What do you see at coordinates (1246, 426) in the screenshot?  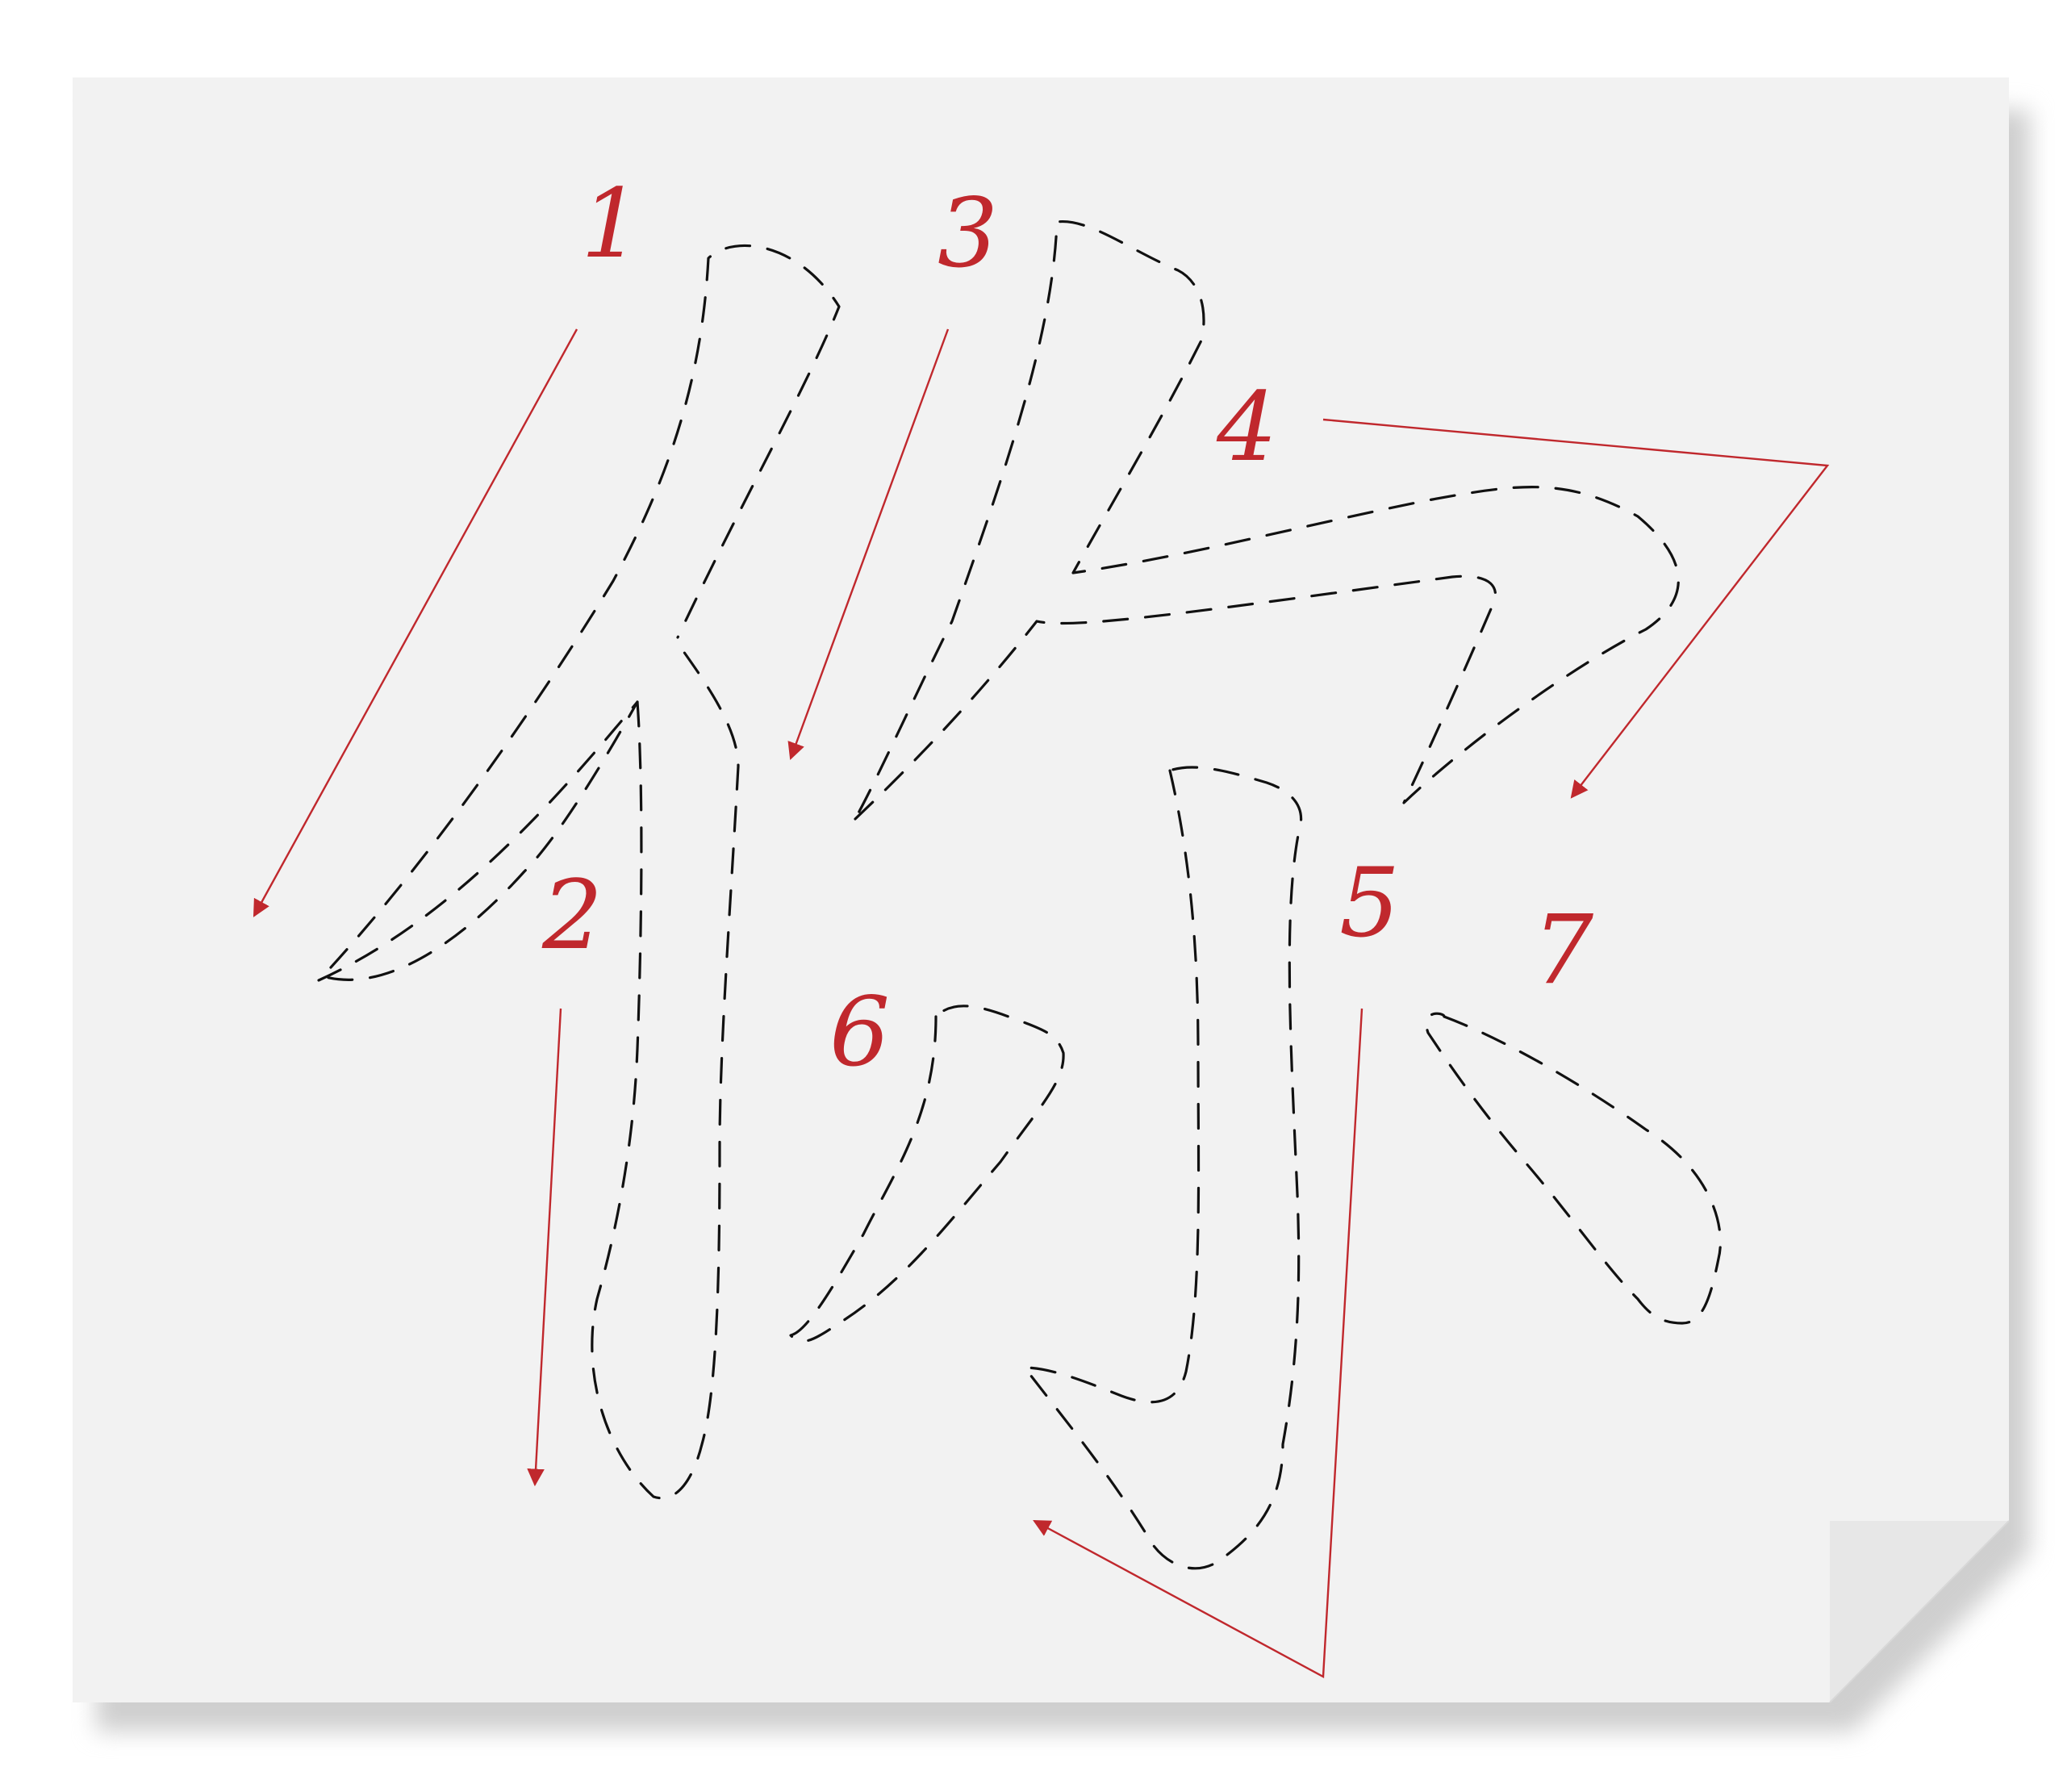 I see `stroke-number-4: 4` at bounding box center [1246, 426].